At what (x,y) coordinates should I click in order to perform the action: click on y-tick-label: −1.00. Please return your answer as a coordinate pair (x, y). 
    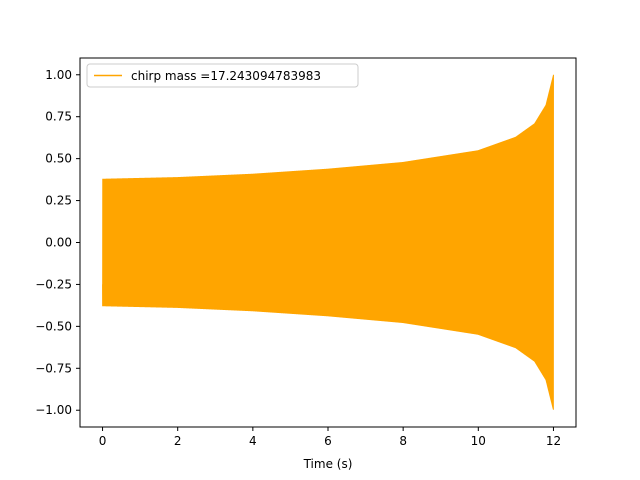
    Looking at the image, I should click on (53, 410).